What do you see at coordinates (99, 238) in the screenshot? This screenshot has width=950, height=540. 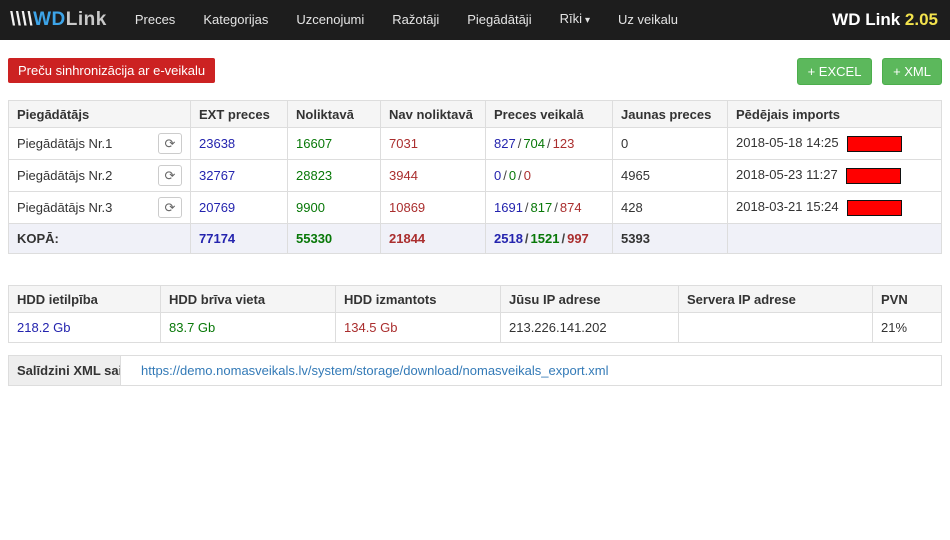 I see `totals-label: KOPĀ:` at bounding box center [99, 238].